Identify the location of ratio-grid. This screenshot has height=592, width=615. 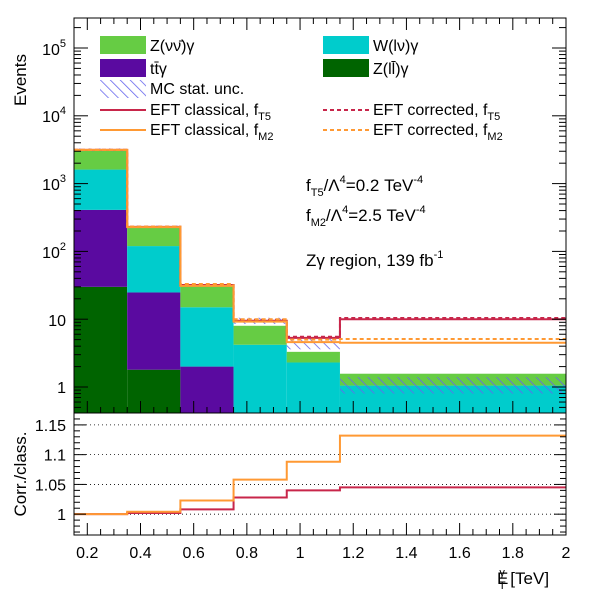
(320, 469).